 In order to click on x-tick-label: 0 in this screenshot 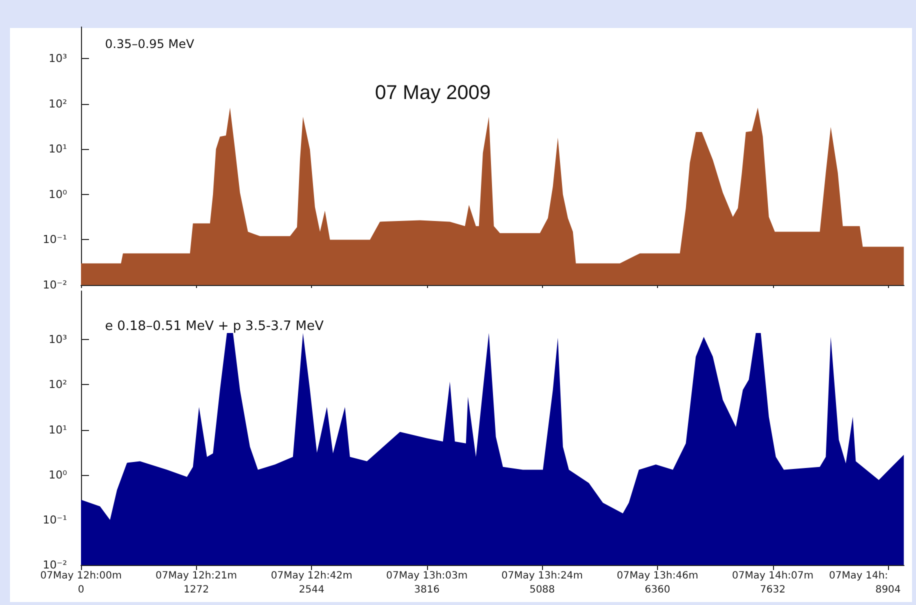, I will do `click(81, 590)`.